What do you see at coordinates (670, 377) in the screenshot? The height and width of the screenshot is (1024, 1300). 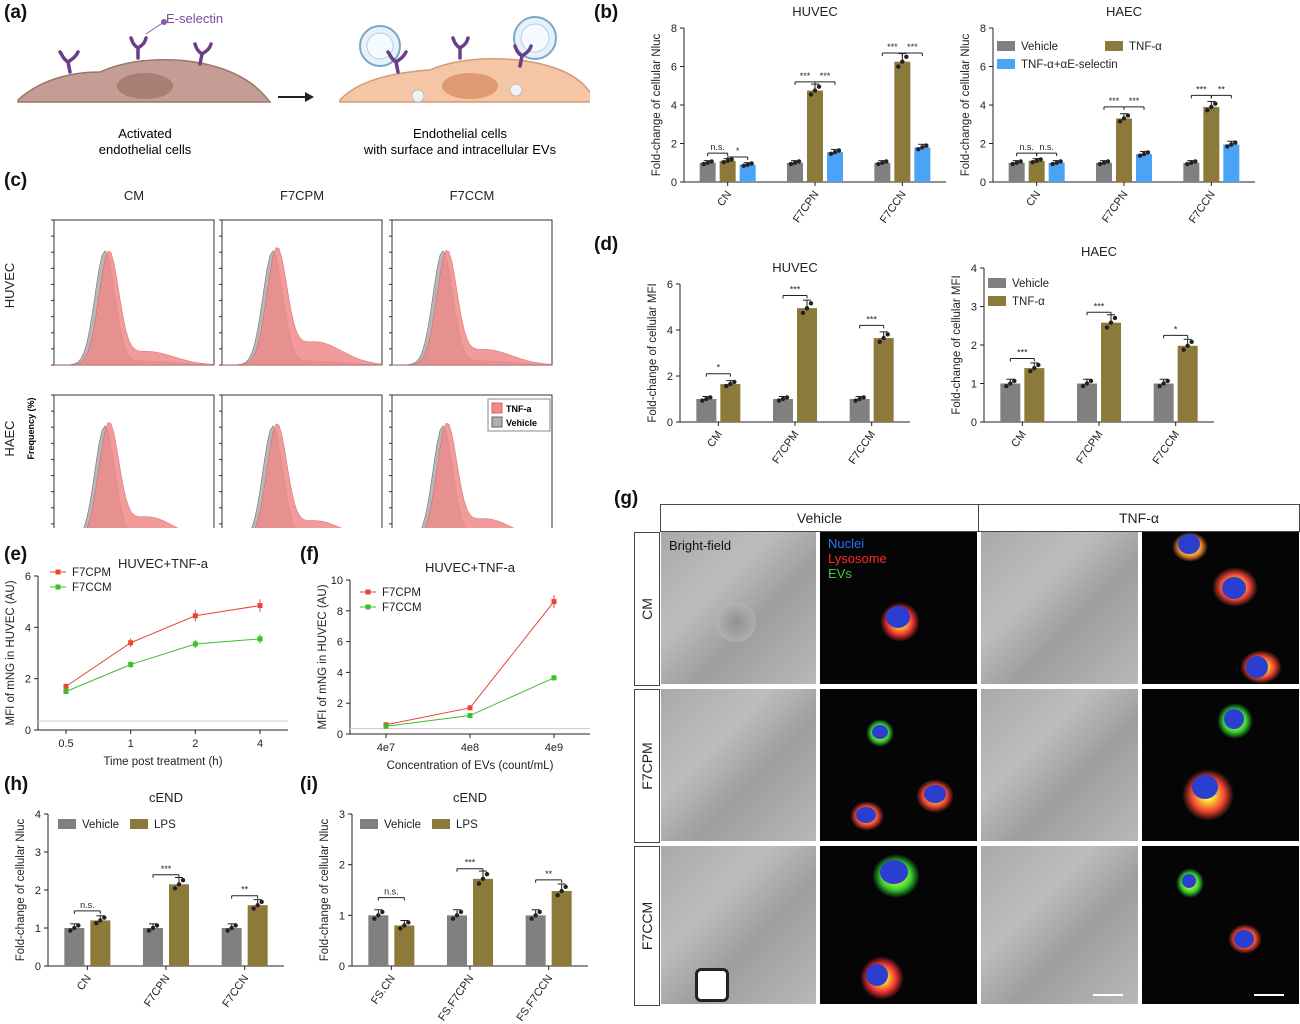 I see `y-tick-label: 2` at bounding box center [670, 377].